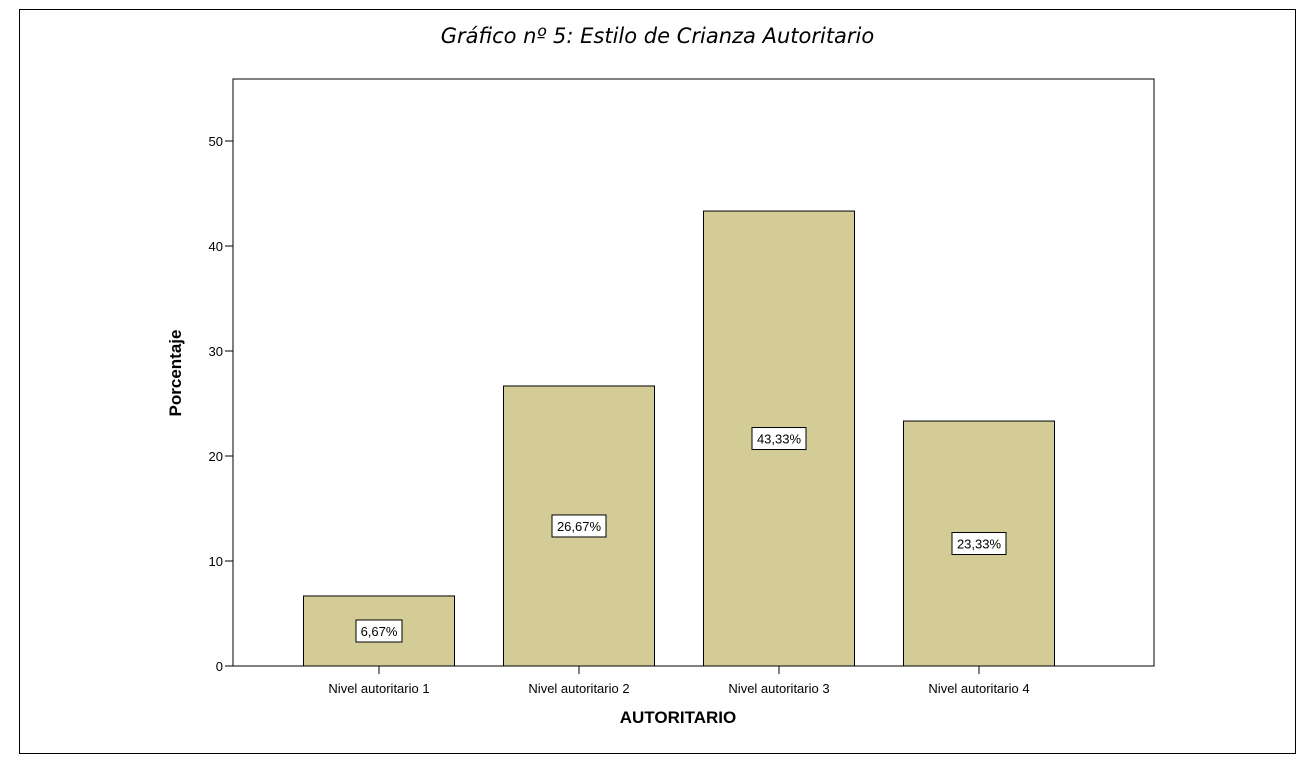  Describe the element at coordinates (216, 141) in the screenshot. I see `y-tick-label: 50` at that location.